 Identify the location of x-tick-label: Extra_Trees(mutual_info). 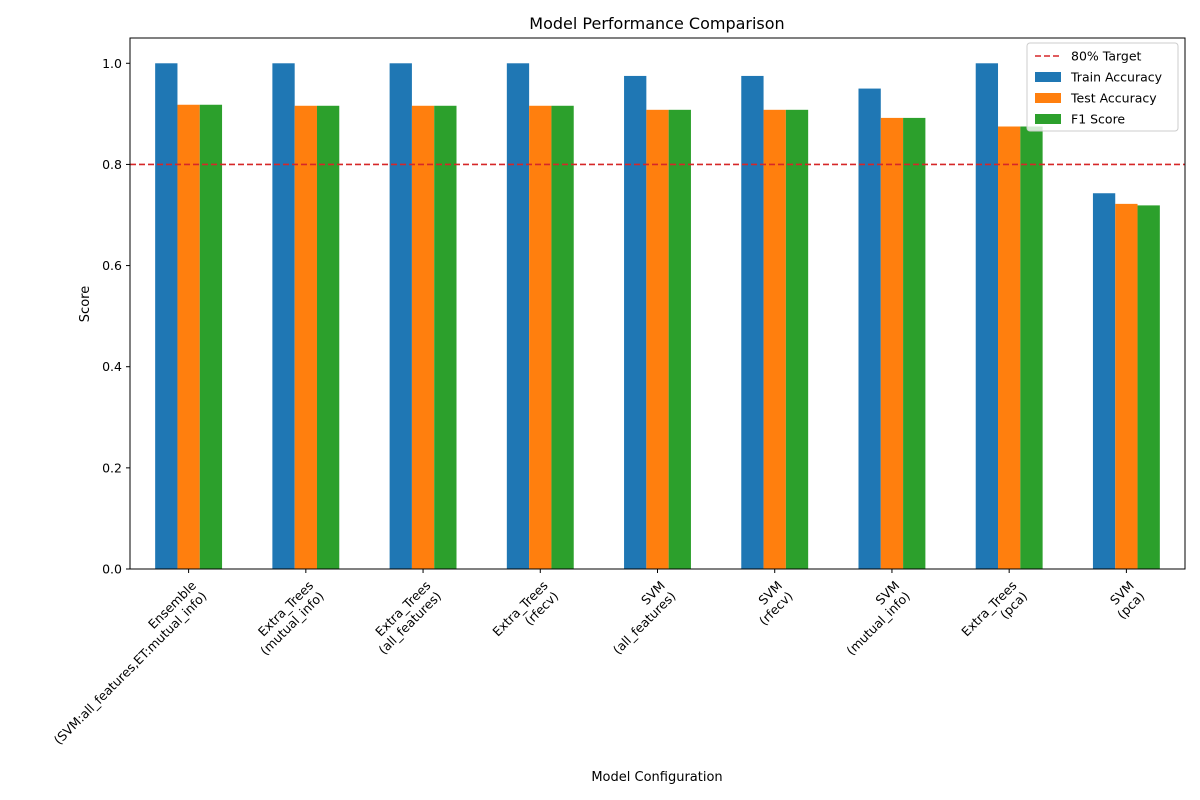
(287, 618).